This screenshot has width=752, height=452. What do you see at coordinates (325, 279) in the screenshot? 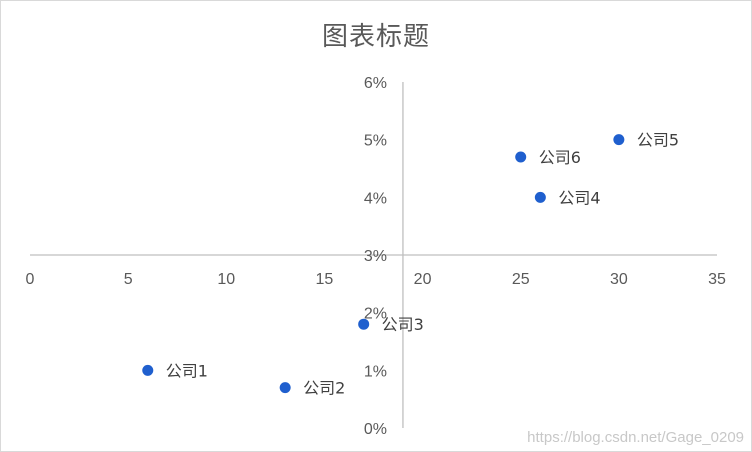
I see `x-tick-label: 15` at bounding box center [325, 279].